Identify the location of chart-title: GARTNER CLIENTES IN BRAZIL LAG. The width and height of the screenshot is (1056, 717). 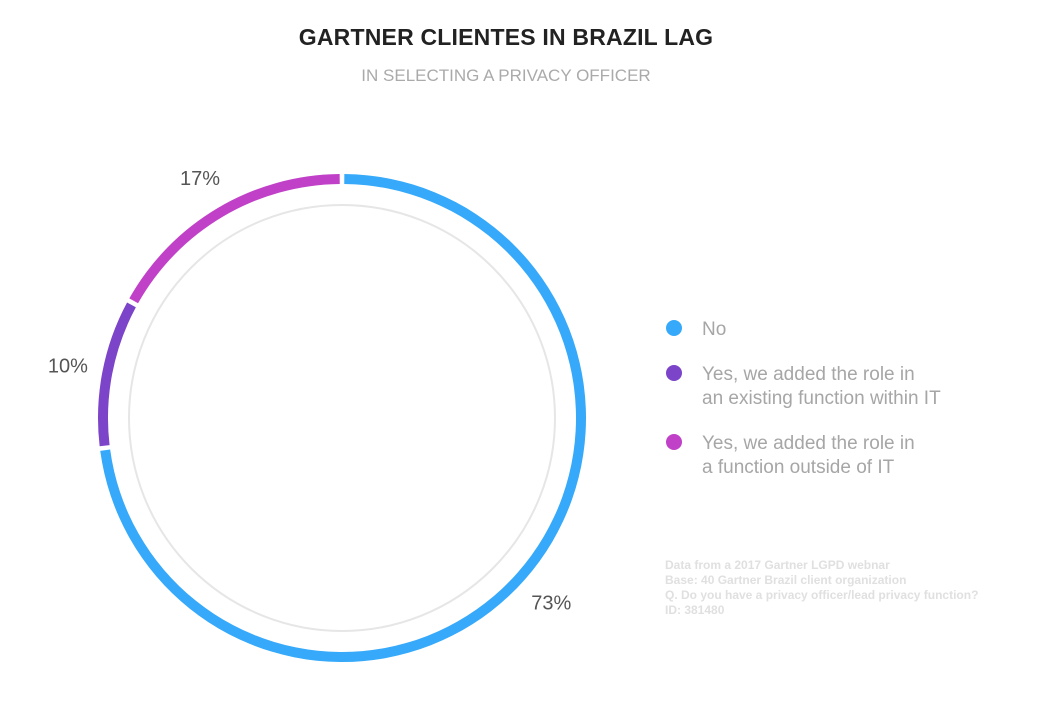
(506, 37).